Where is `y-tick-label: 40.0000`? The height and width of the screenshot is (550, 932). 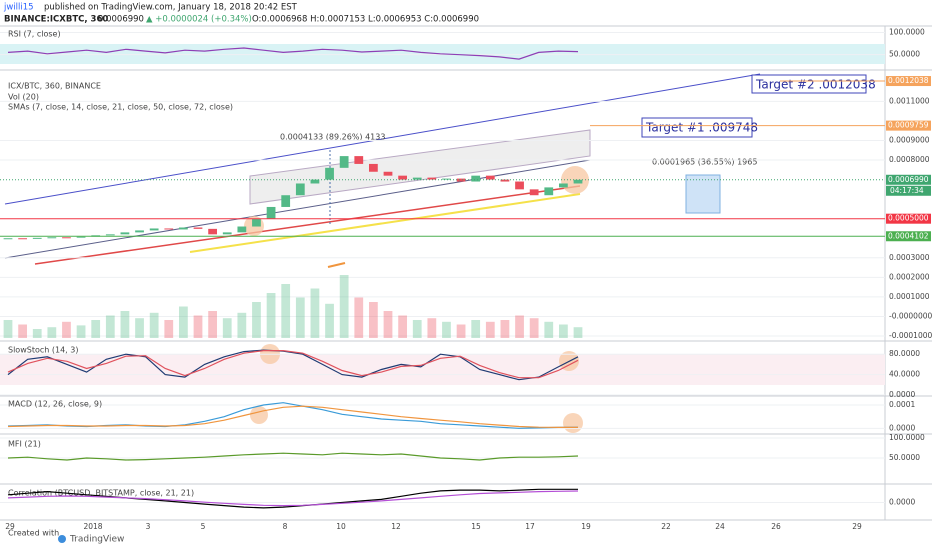
y-tick-label: 40.0000 is located at coordinates (904, 374).